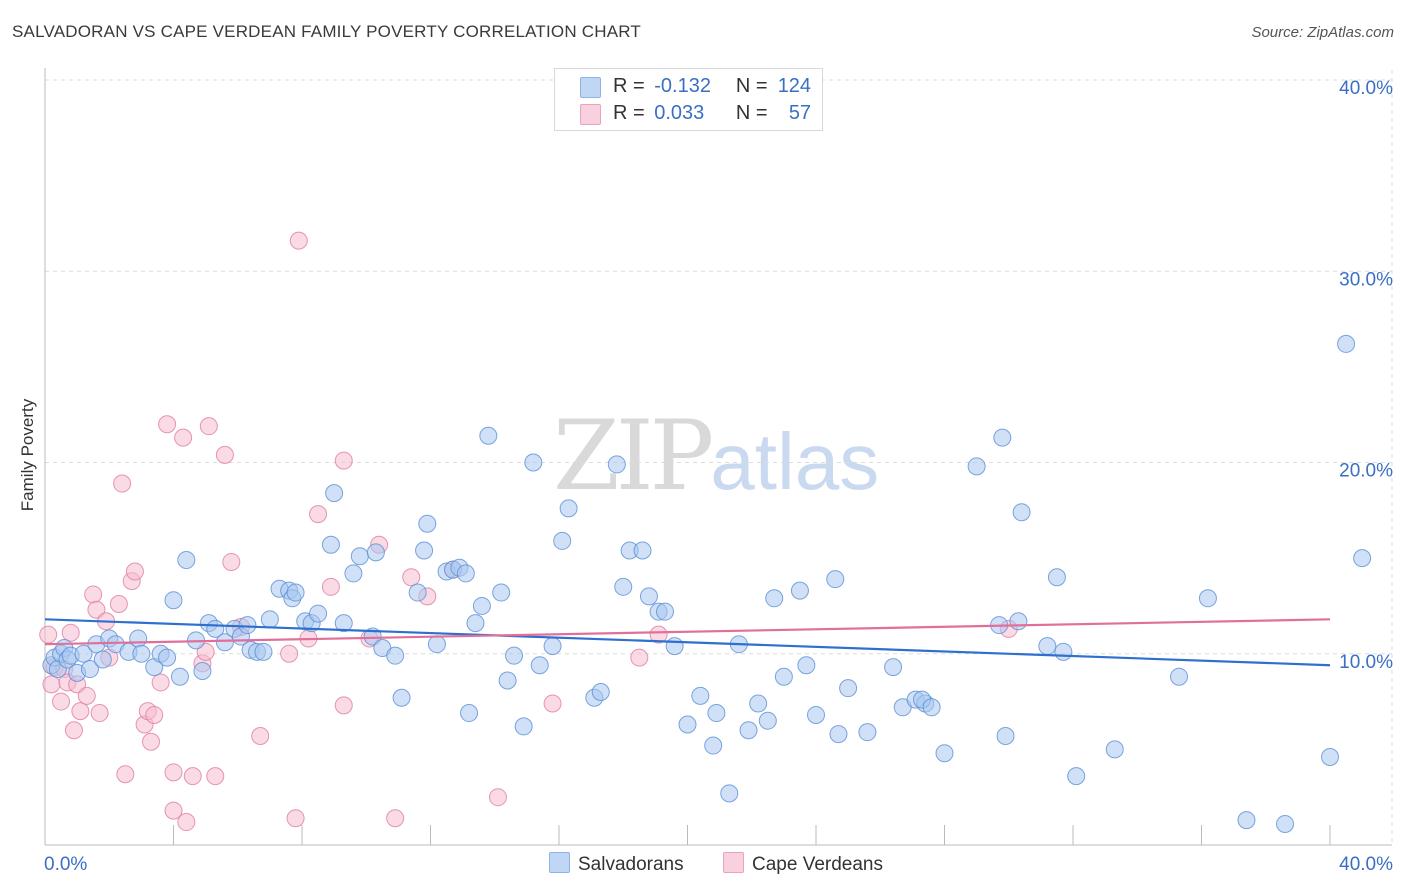 This screenshot has height=892, width=1406. I want to click on legend-n-value-cape-verdeans: 57, so click(800, 113).